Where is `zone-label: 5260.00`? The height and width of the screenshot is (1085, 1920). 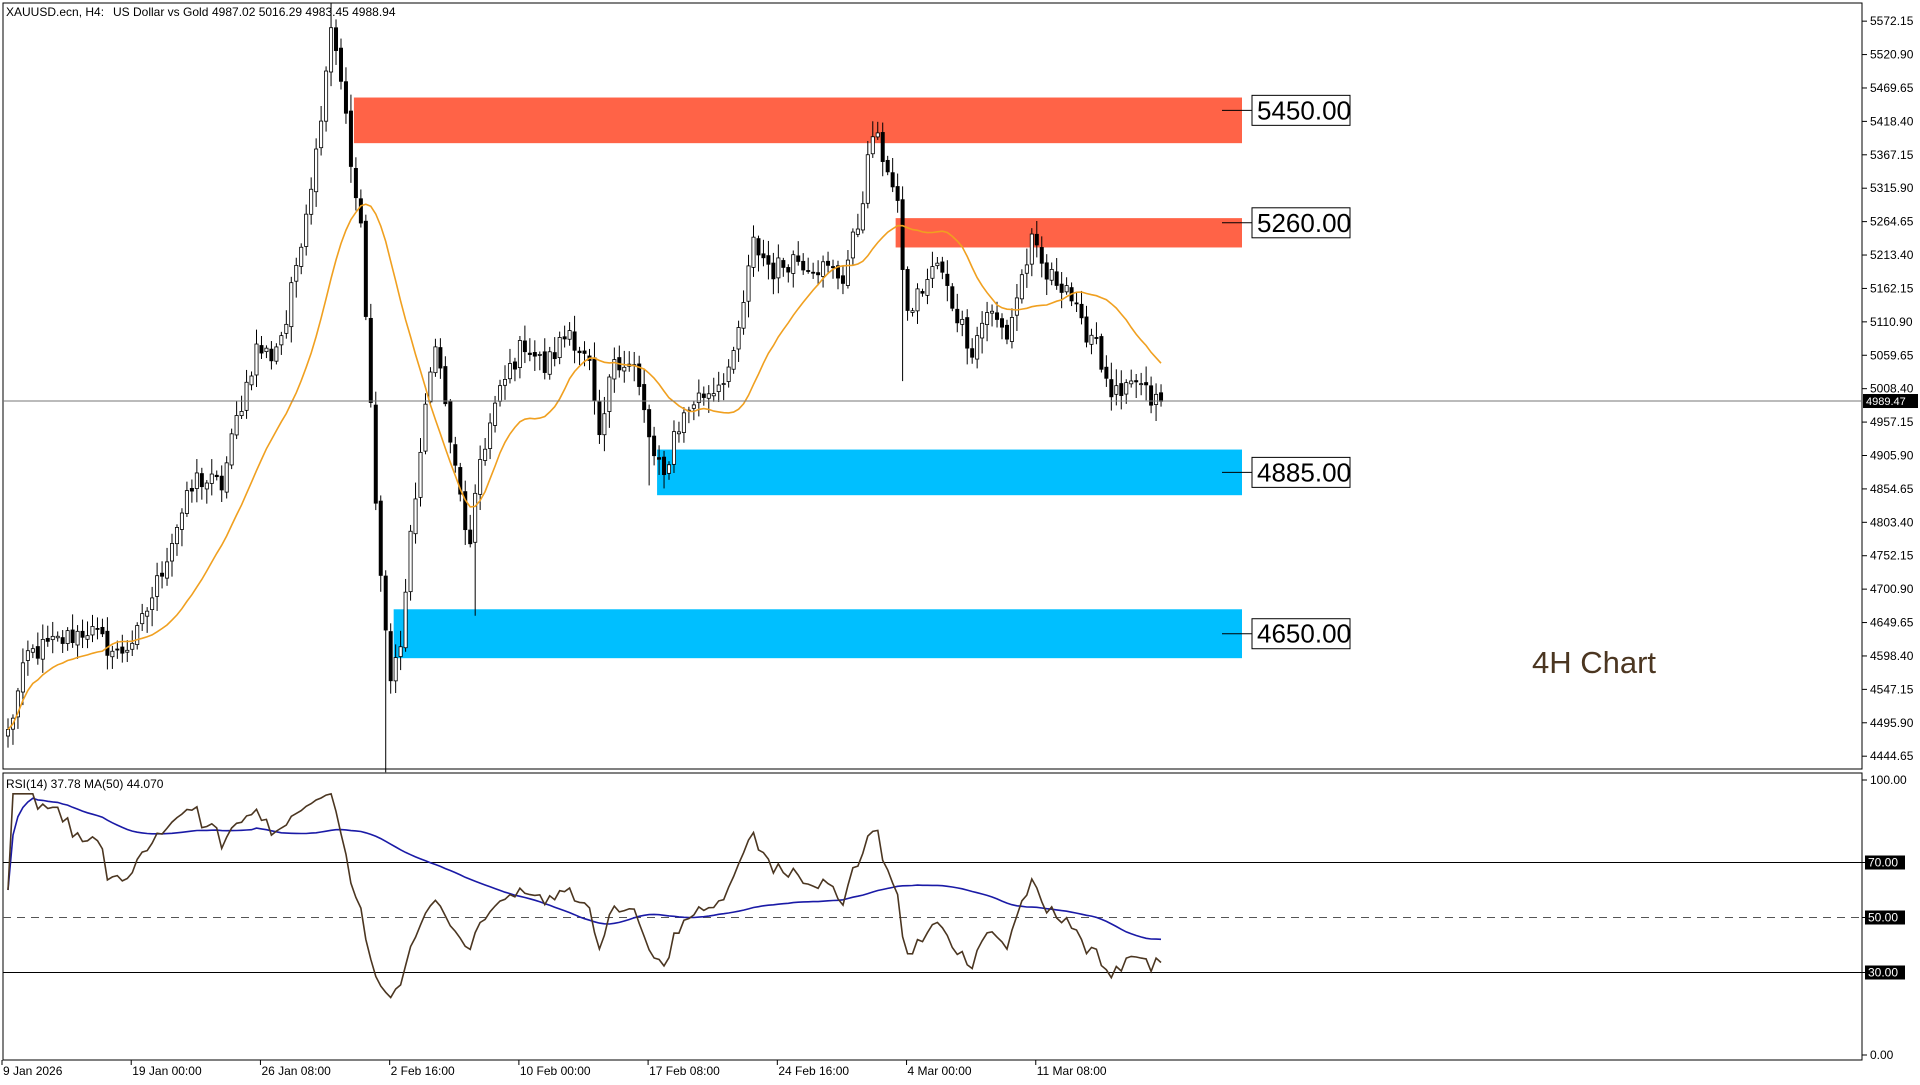 zone-label: 5260.00 is located at coordinates (1304, 223).